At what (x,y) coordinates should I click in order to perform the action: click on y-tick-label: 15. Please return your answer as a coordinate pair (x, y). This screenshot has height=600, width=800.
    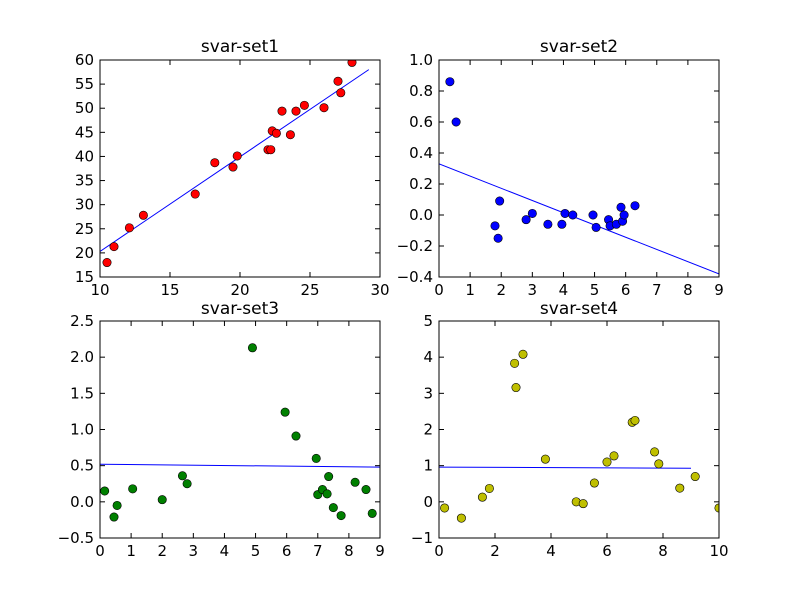
    Looking at the image, I should click on (84, 277).